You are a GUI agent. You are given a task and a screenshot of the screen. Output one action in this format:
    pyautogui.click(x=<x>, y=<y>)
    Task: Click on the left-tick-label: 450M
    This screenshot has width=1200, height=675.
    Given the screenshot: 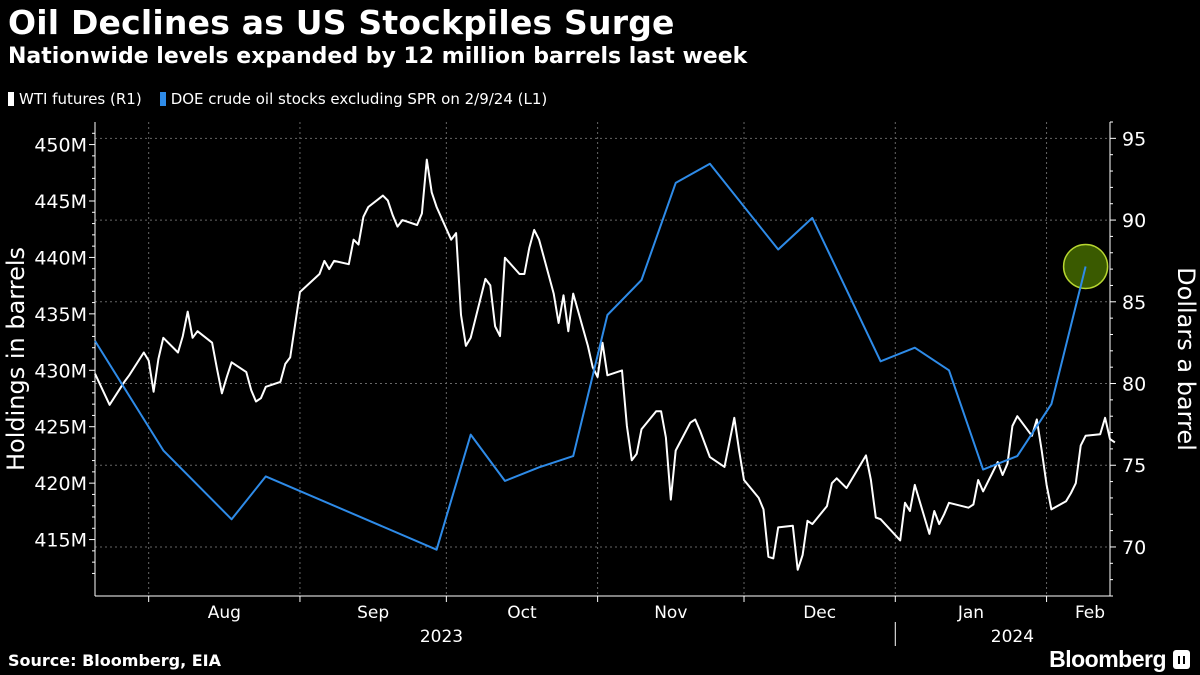 What is the action you would take?
    pyautogui.click(x=60, y=146)
    